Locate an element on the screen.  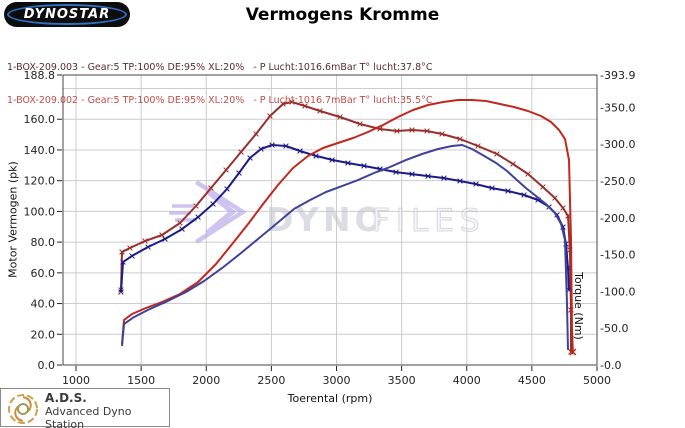
y-right-tick-label: -300.0 is located at coordinates (617, 144).